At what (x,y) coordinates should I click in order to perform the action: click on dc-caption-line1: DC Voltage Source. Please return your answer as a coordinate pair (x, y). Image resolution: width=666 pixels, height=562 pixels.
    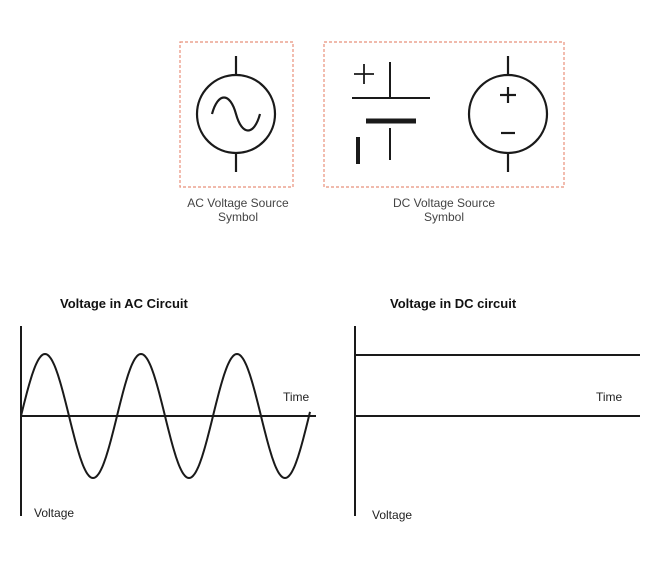
    Looking at the image, I should click on (444, 203).